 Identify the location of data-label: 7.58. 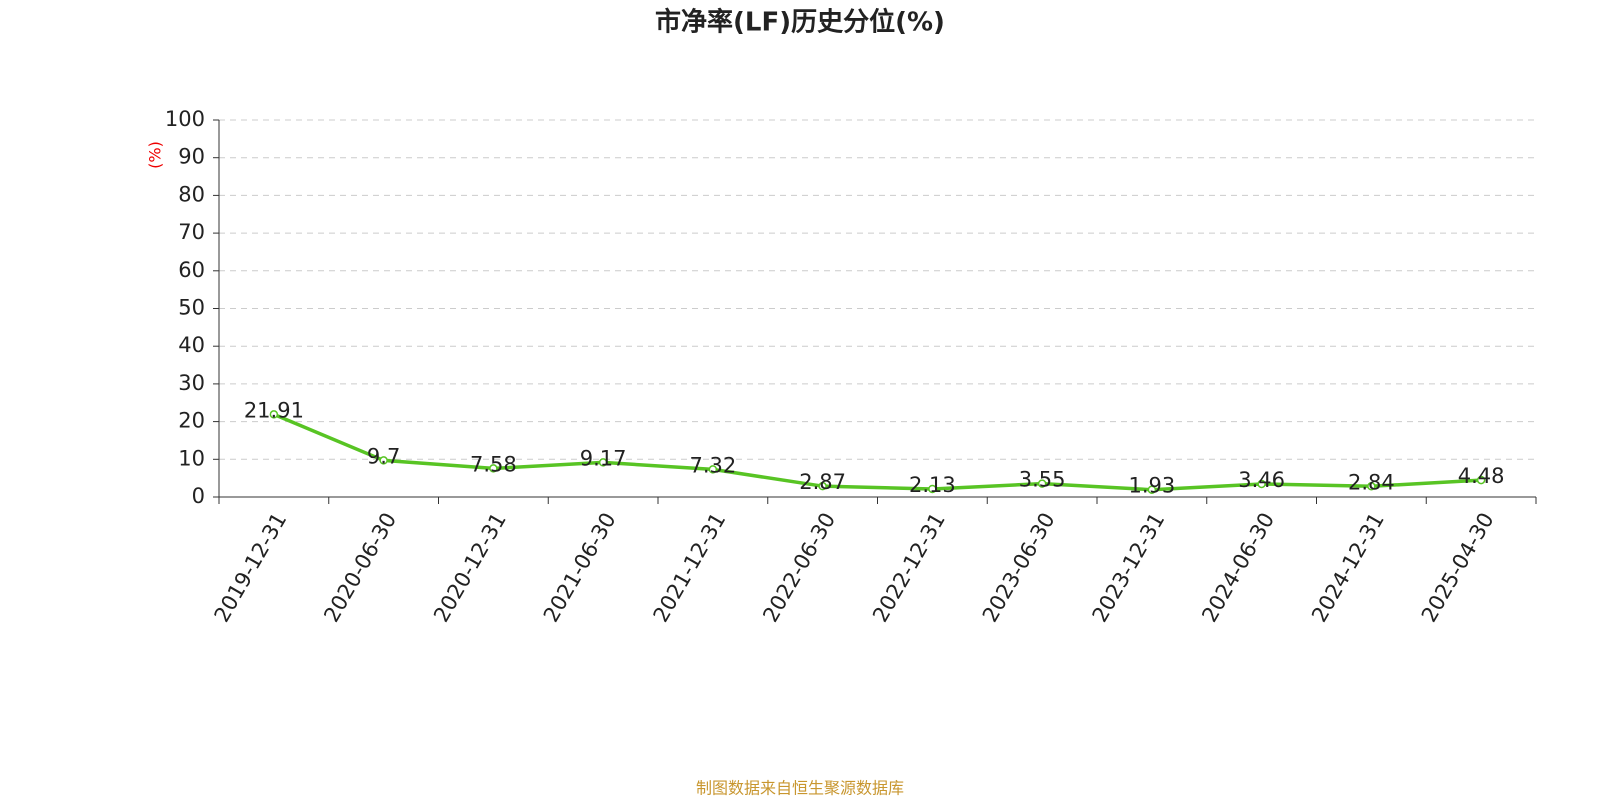
(493, 464).